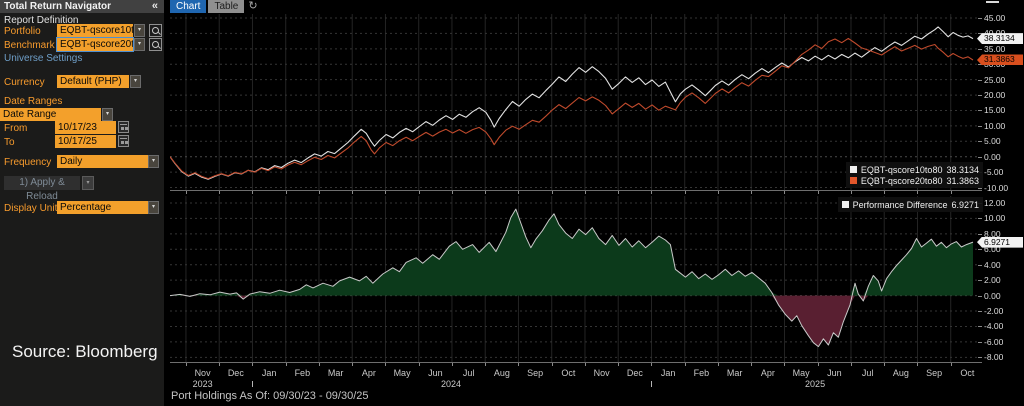  I want to click on portfolio-dropdown-arrow-icon: ▾, so click(139, 30).